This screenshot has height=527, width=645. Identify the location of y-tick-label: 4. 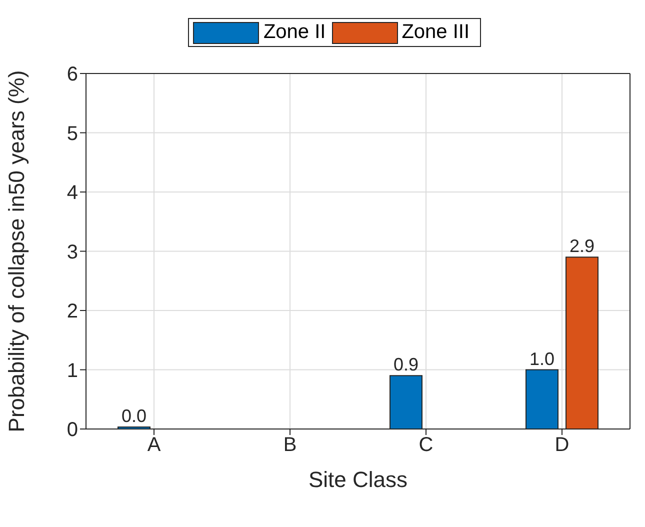
(72, 193).